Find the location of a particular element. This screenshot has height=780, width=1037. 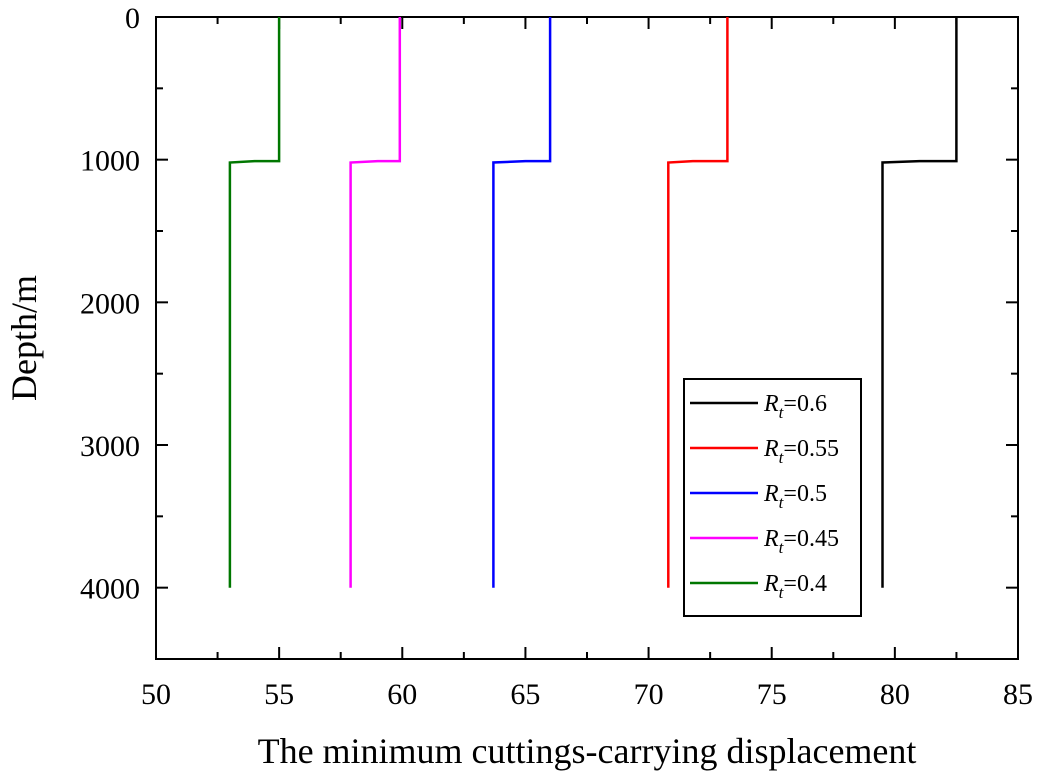

legend: Rt=0.6 Rt=0.55 Rt=0.5 Rt=0.45 Rt=0.4 is located at coordinates (772, 497).